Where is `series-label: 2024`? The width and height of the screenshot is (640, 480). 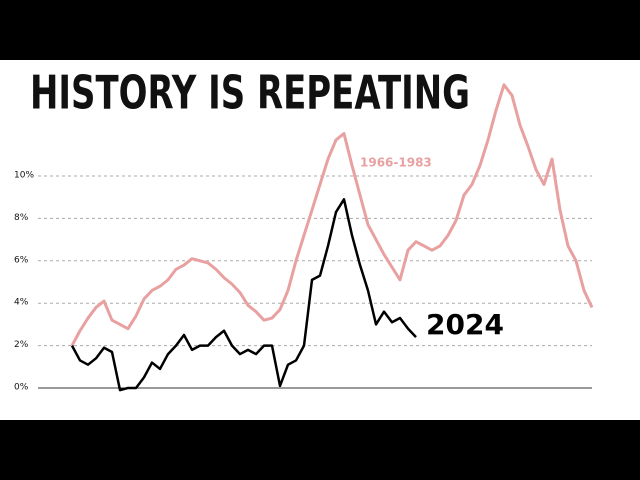 series-label: 2024 is located at coordinates (465, 324).